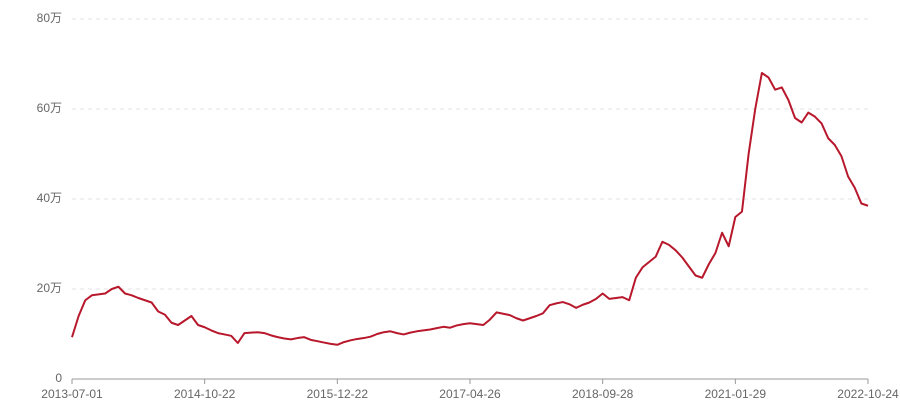 The height and width of the screenshot is (405, 900). I want to click on y-tick-label: 20万, so click(49, 288).